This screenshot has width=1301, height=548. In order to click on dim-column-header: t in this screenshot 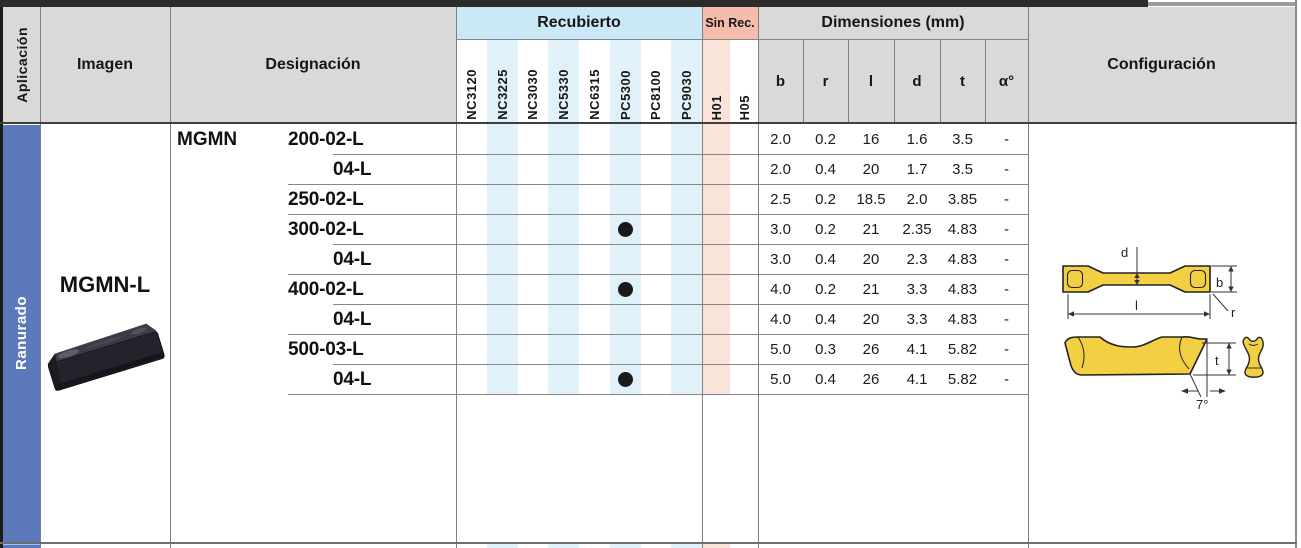, I will do `click(962, 81)`.